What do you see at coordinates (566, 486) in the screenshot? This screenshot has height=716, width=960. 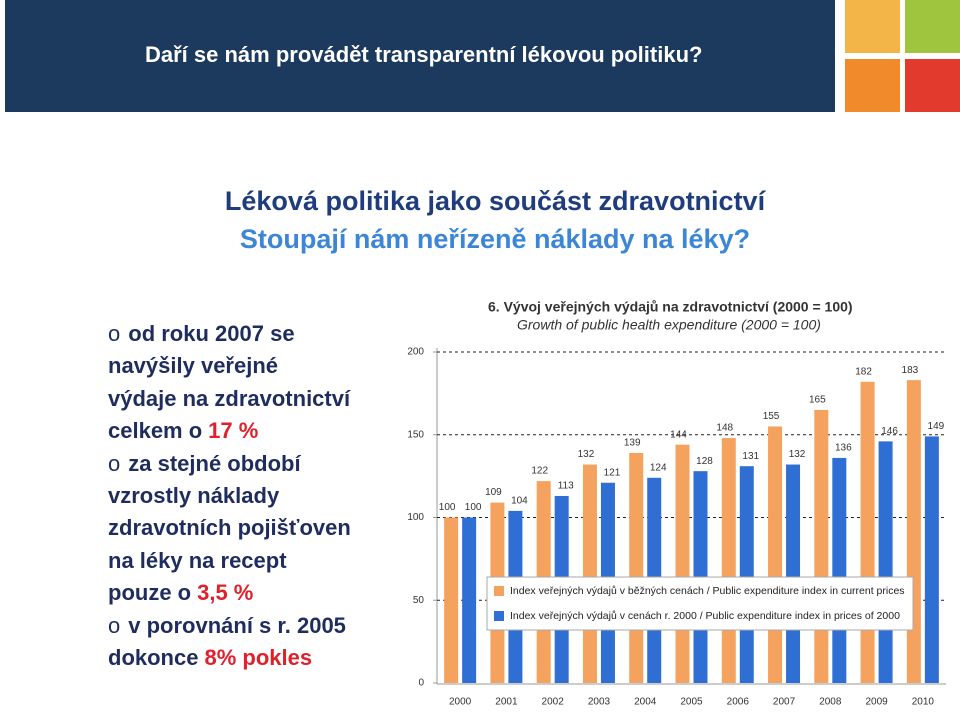 I see `value-label: 113` at bounding box center [566, 486].